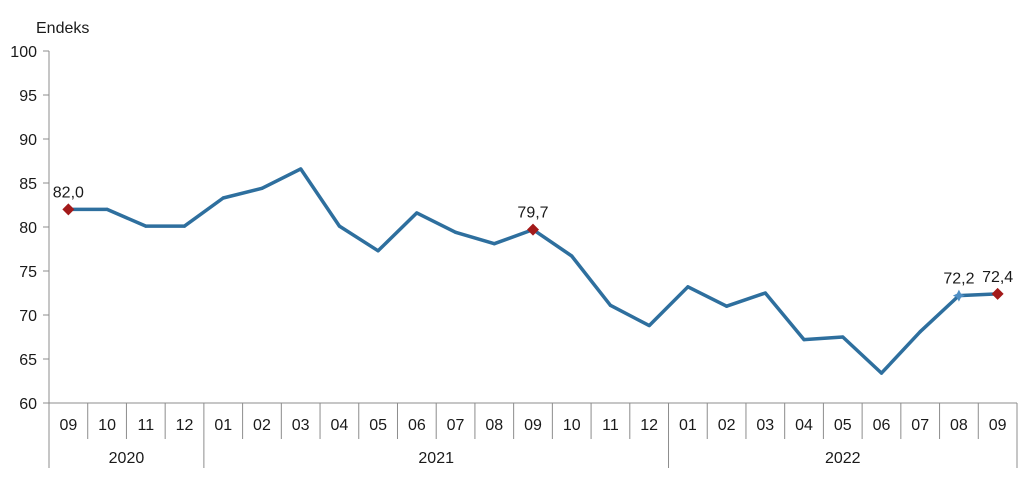  I want to click on y-tick-label: 80, so click(28, 228).